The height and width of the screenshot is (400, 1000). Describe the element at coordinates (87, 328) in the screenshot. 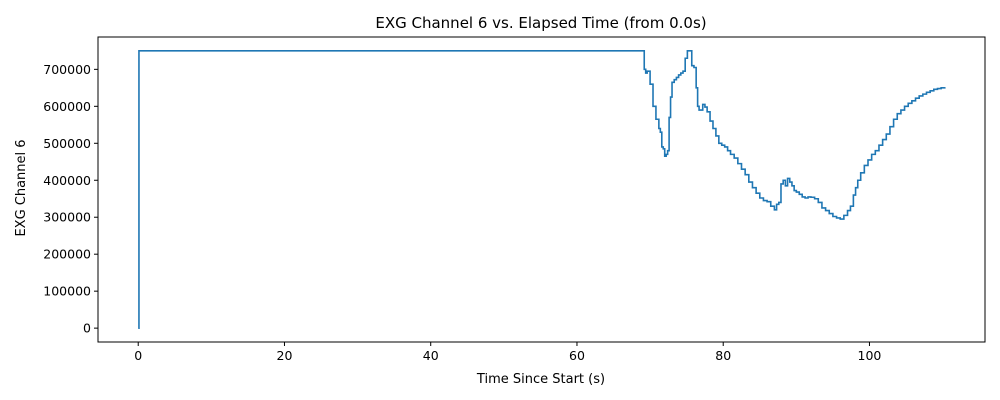

I see `y-tick-label: 0` at that location.